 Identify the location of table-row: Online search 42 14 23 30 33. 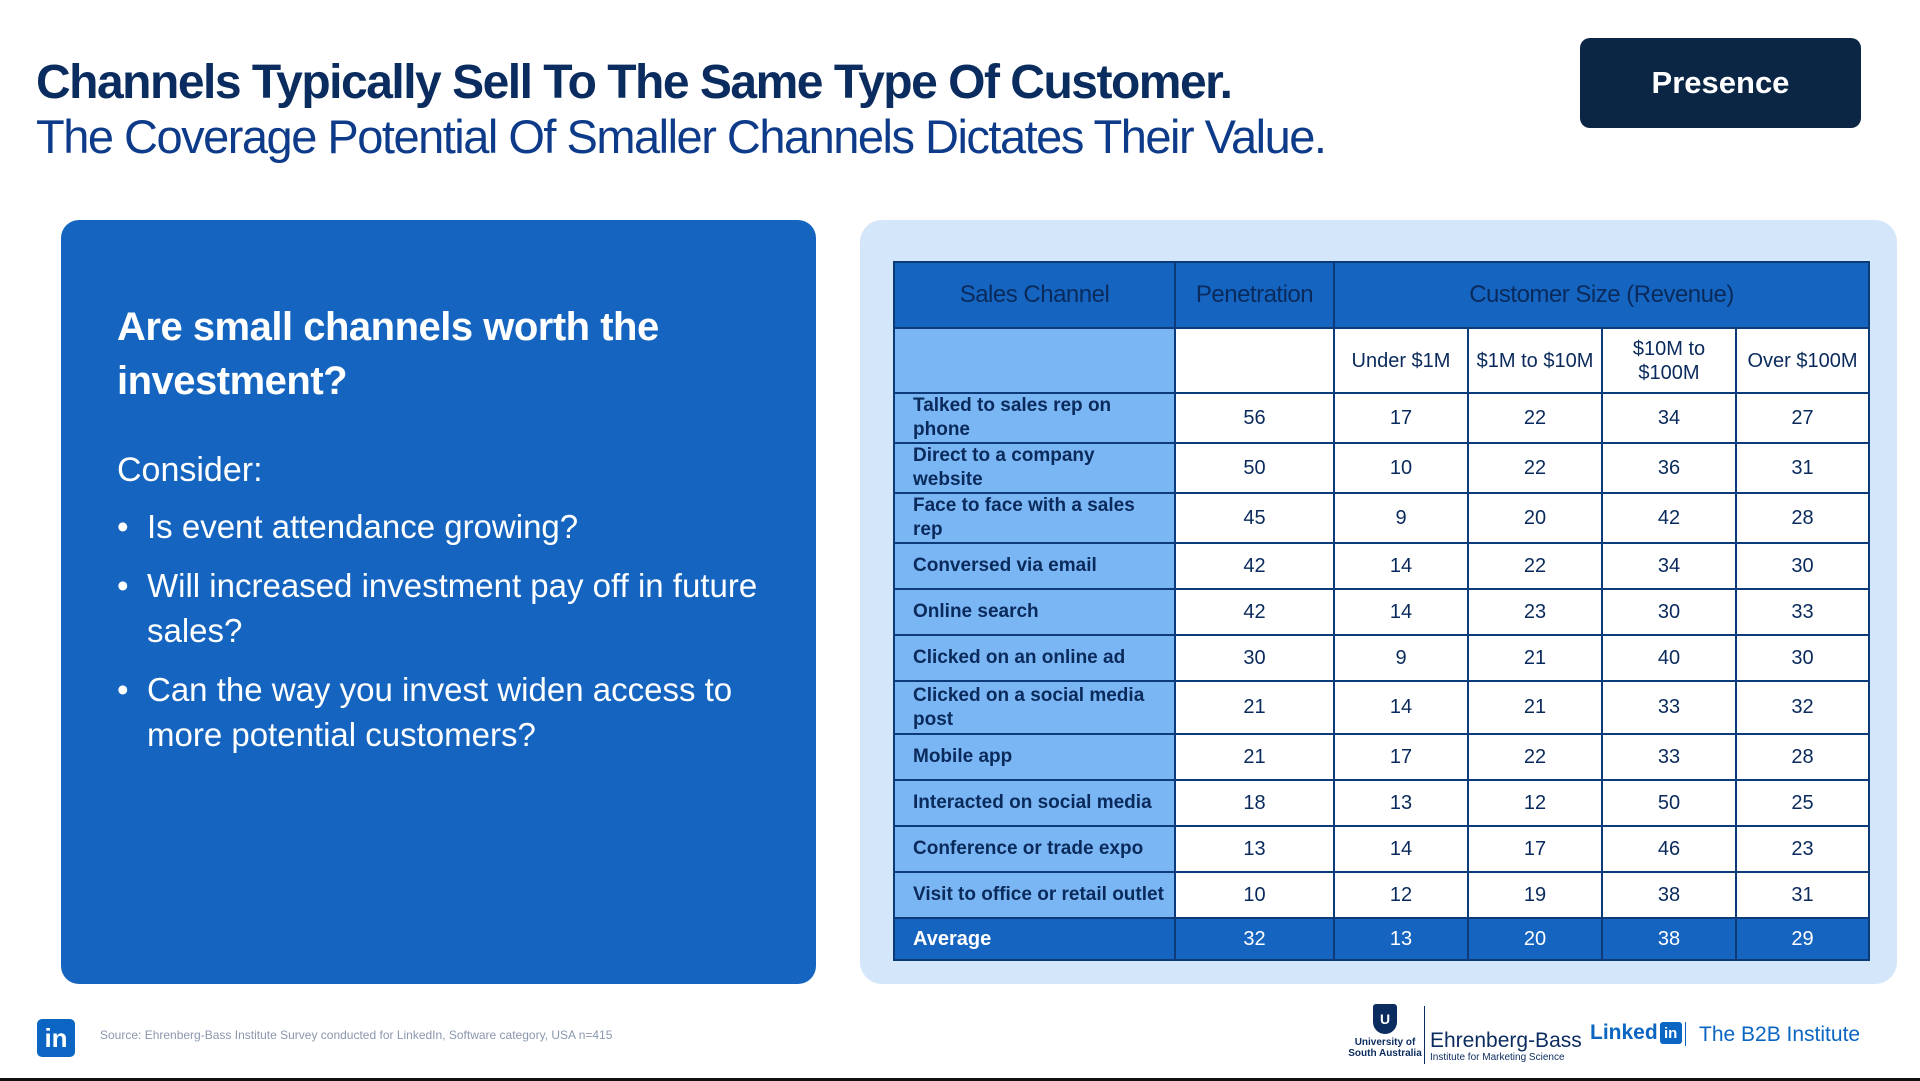
(1382, 612).